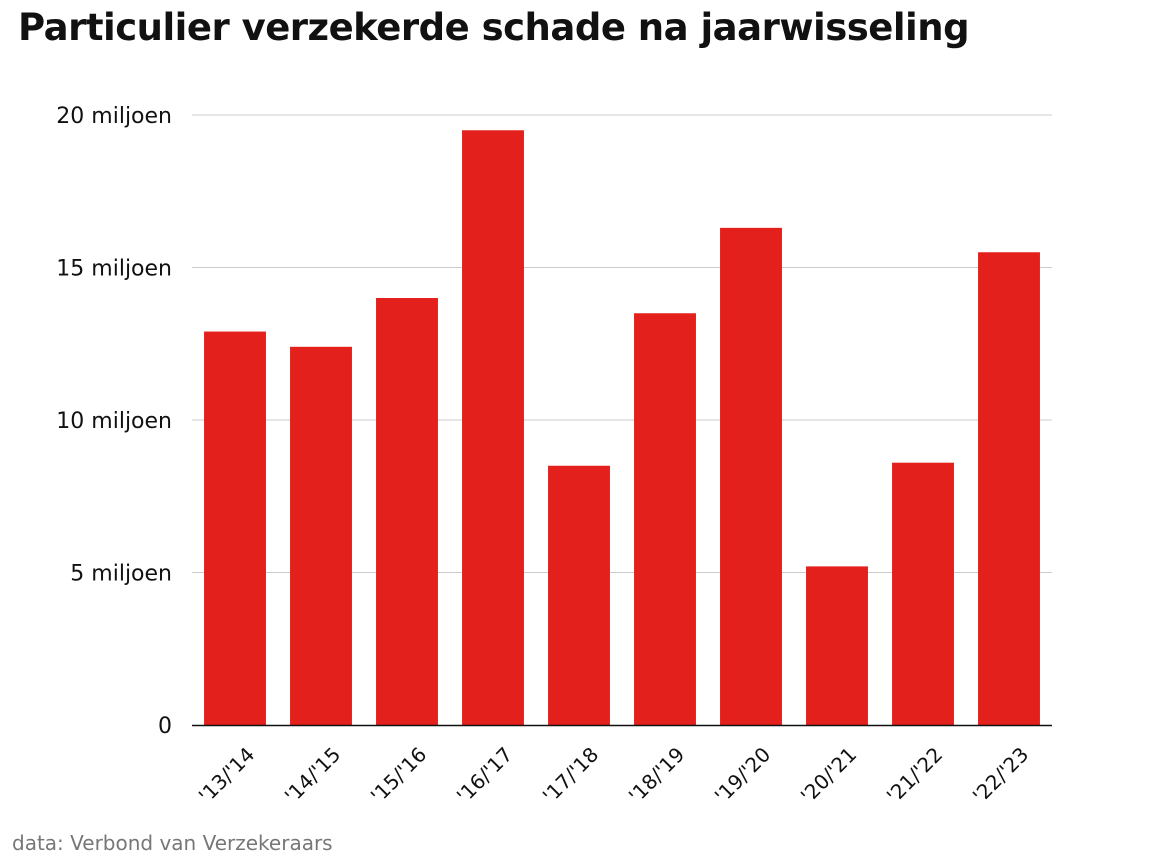  What do you see at coordinates (829, 775) in the screenshot?
I see `x-tick-label: '20/'21` at bounding box center [829, 775].